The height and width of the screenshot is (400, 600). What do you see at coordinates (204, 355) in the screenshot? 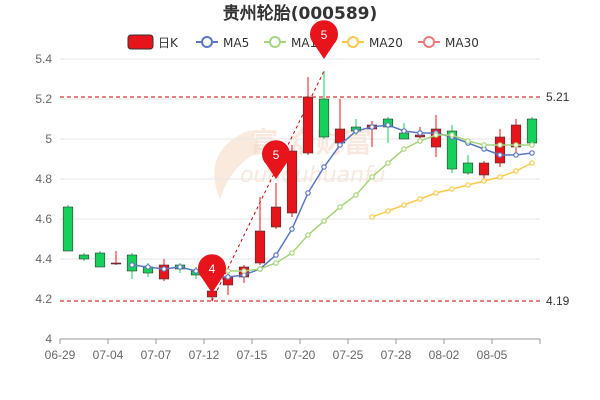
I see `x-tick-label: 07-12` at bounding box center [204, 355].